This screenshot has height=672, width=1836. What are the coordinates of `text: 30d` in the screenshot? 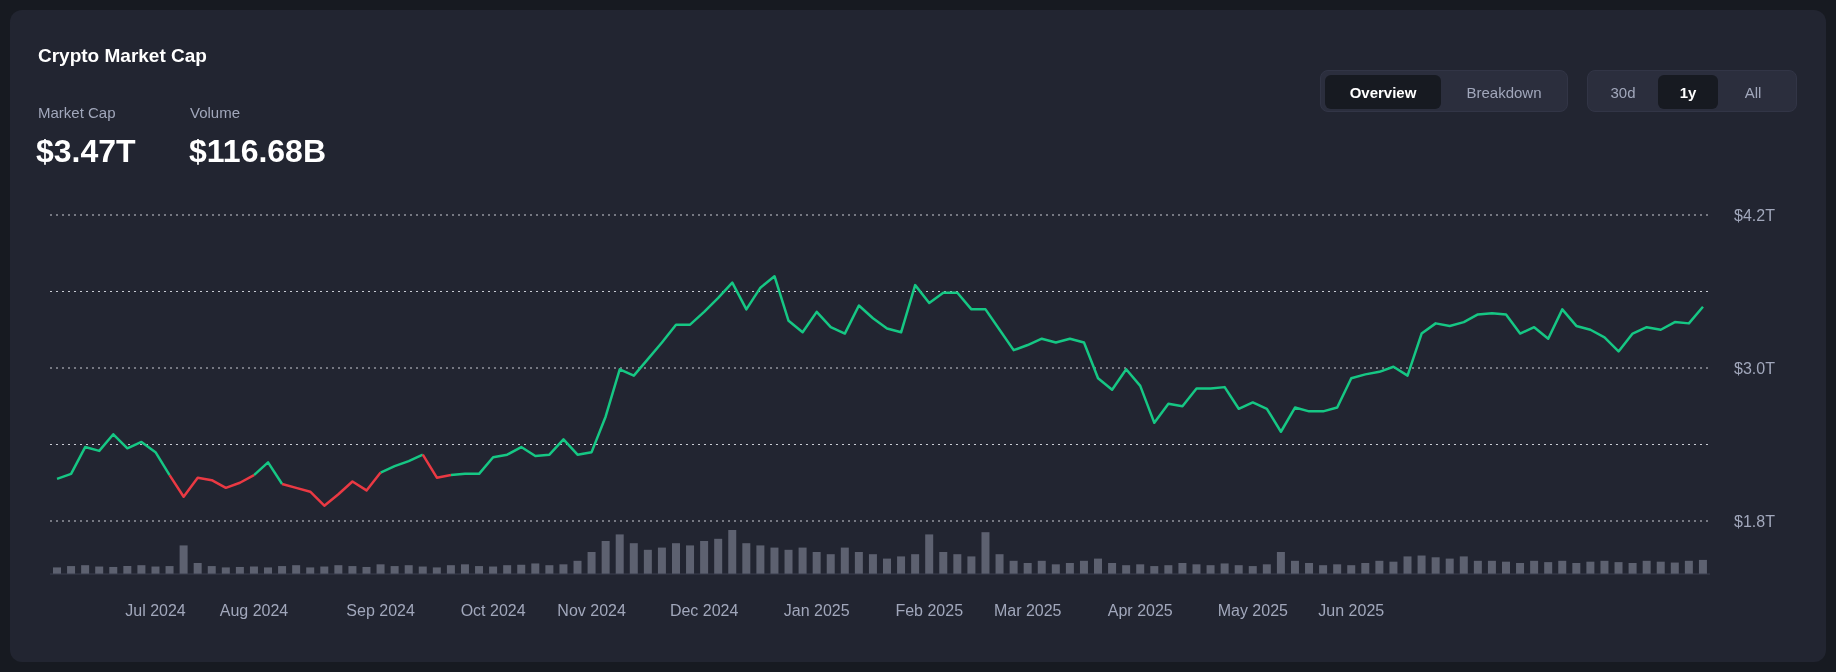 It's located at (1623, 92).